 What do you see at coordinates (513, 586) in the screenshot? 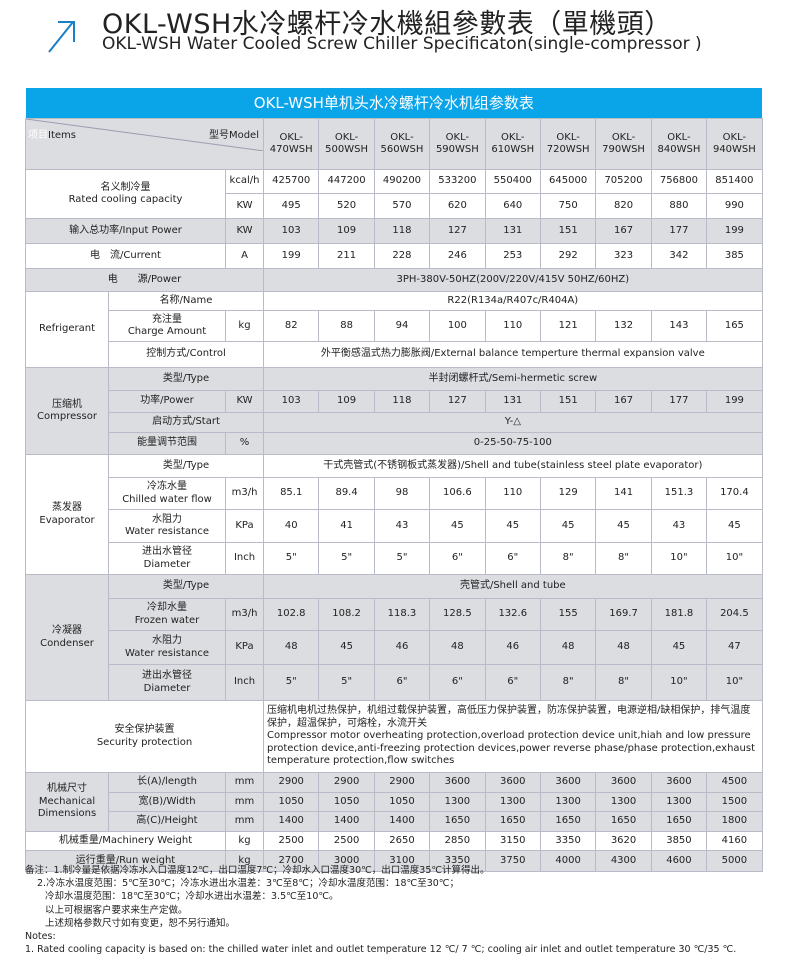
I see `condenser-type: 壳管式/Shell and tube` at bounding box center [513, 586].